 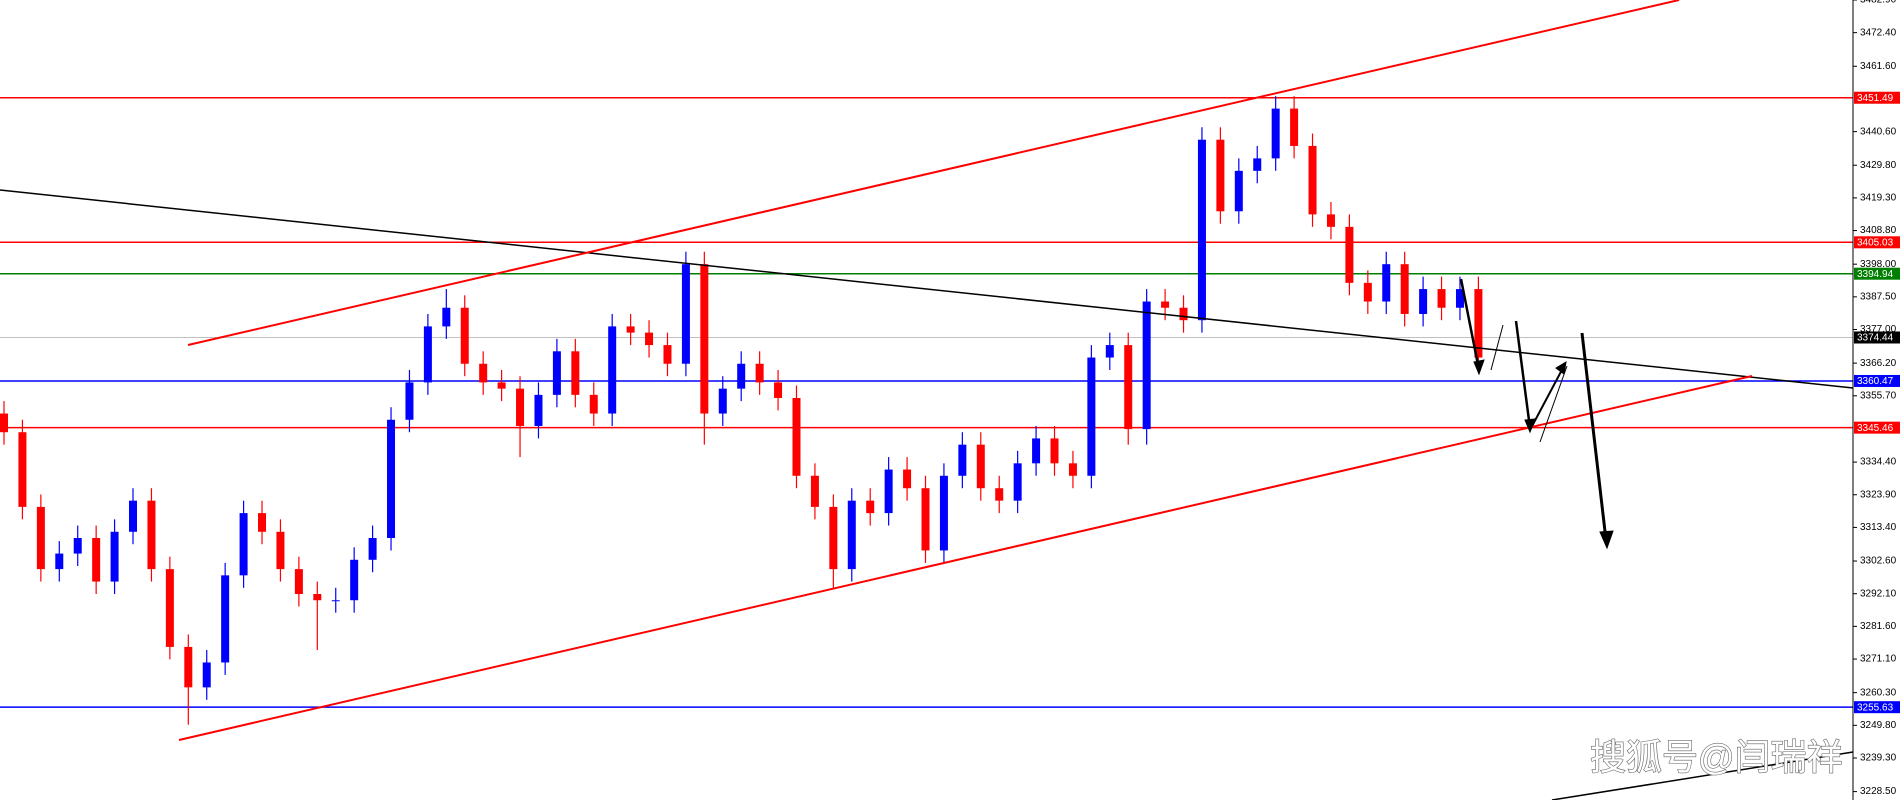 I want to click on level-label: 3394.94, so click(x=1875, y=274).